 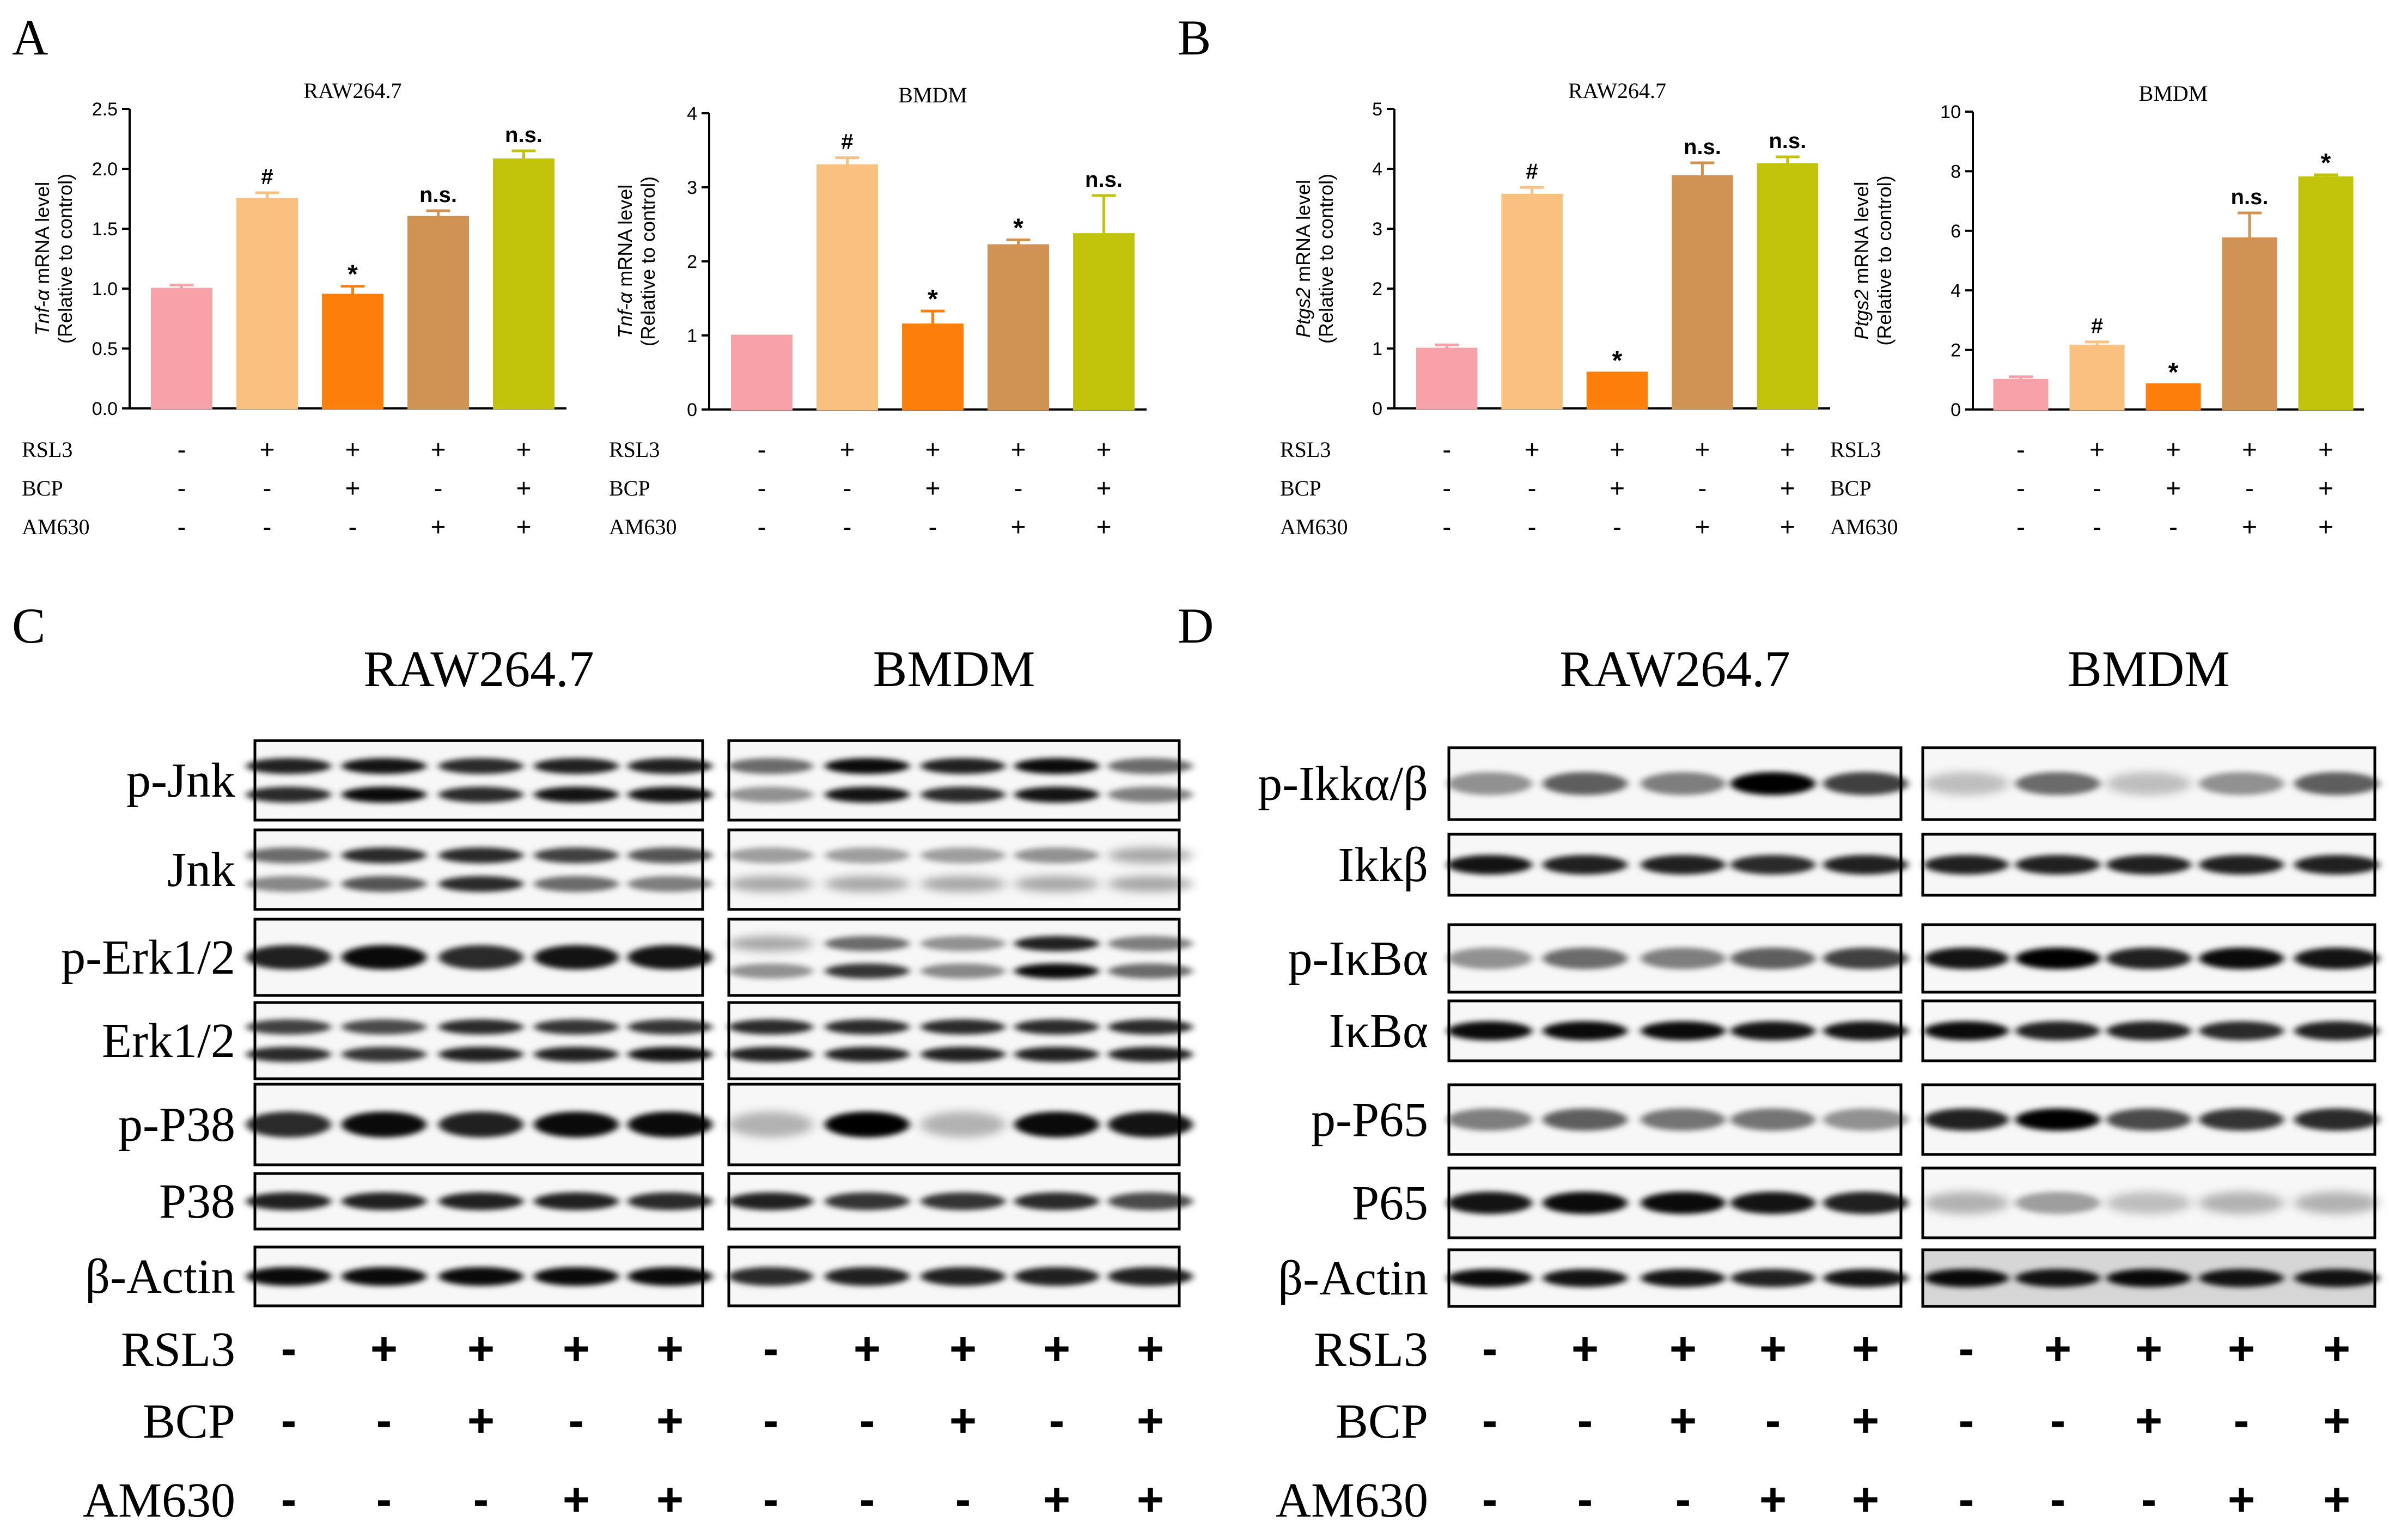 What do you see at coordinates (1390, 1203) in the screenshot?
I see `protein-label: P65` at bounding box center [1390, 1203].